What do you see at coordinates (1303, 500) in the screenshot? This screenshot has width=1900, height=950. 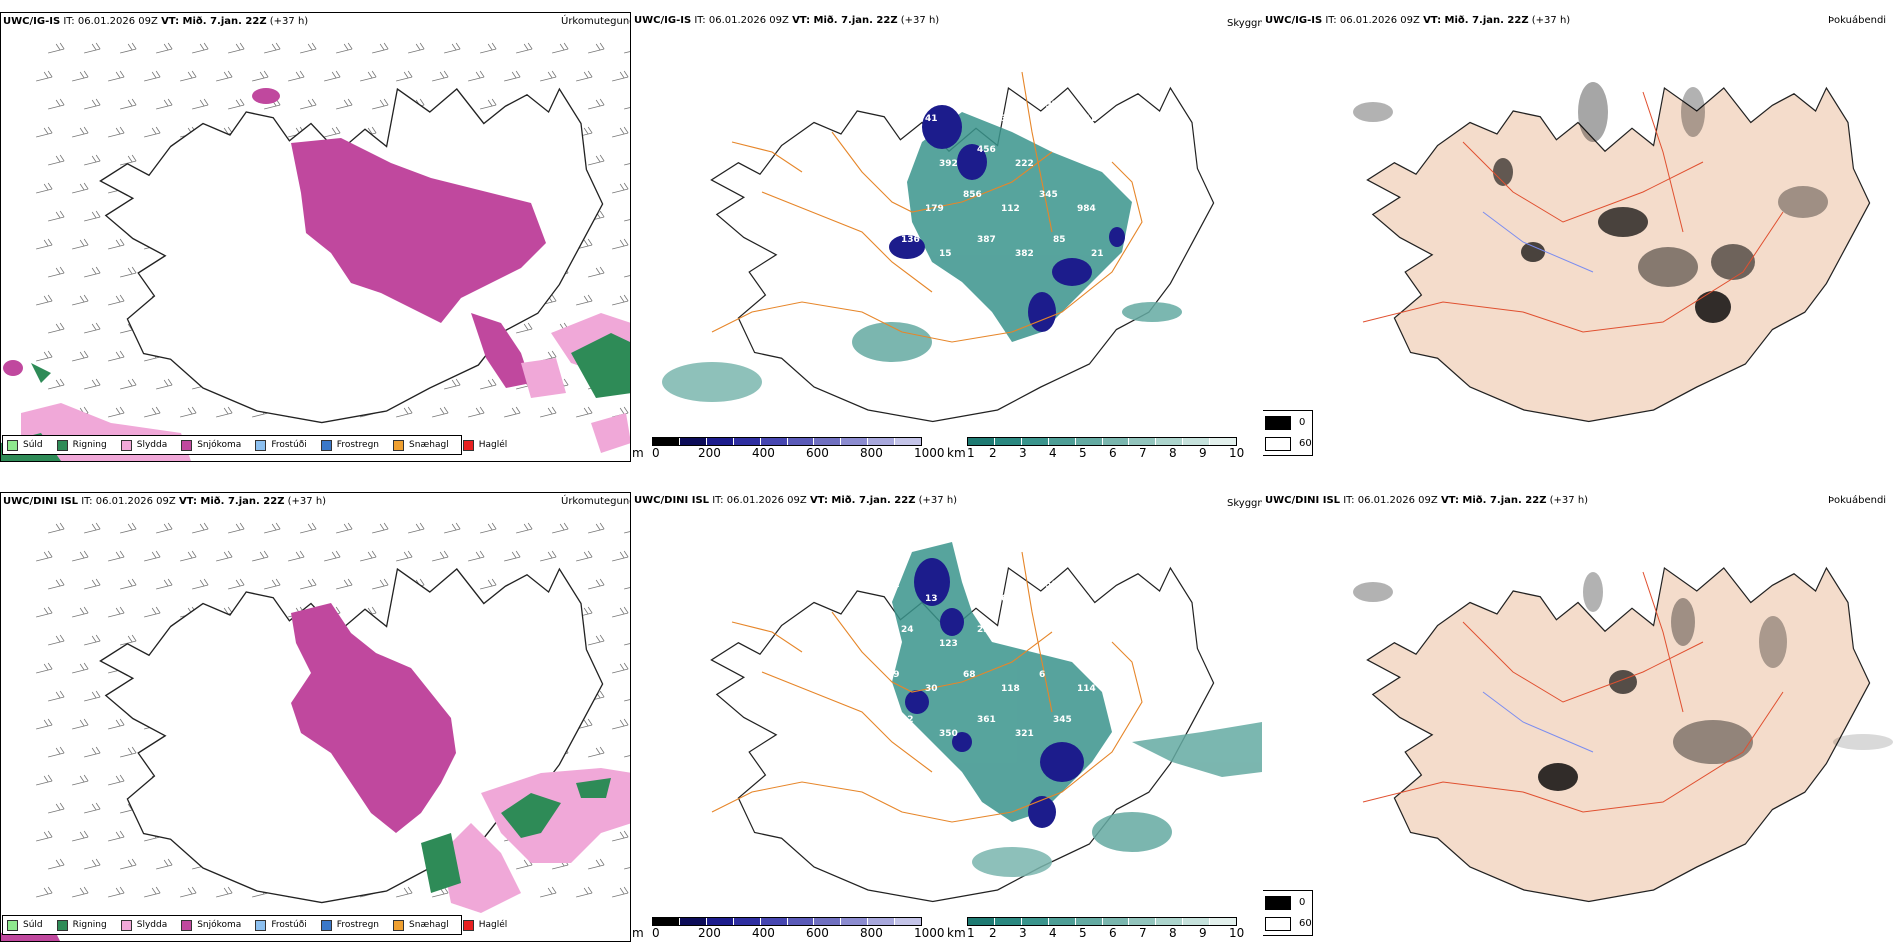 I see `model-name: UWC/DINI ISL` at bounding box center [1303, 500].